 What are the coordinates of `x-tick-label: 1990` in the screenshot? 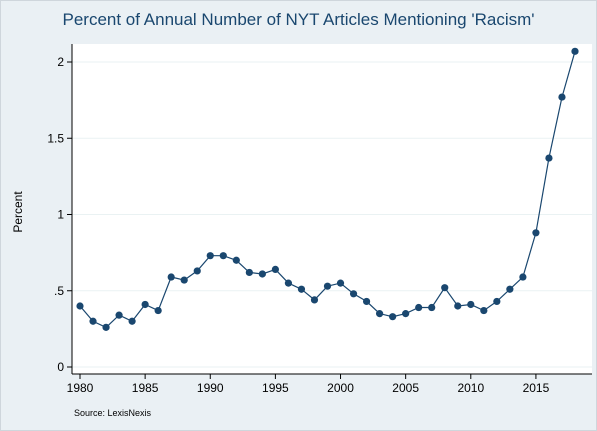 It's located at (210, 388).